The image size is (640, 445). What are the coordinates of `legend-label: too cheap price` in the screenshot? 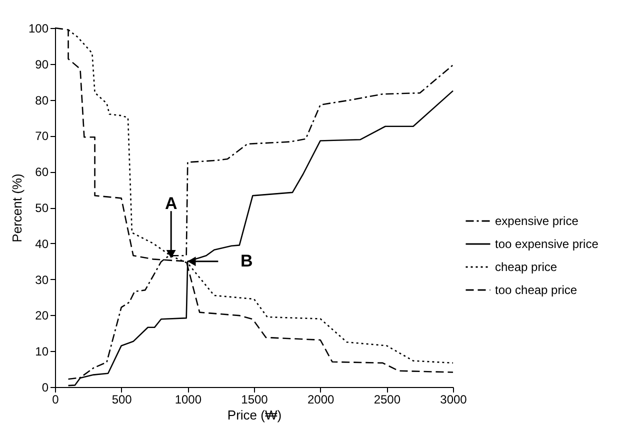 It's located at (536, 290).